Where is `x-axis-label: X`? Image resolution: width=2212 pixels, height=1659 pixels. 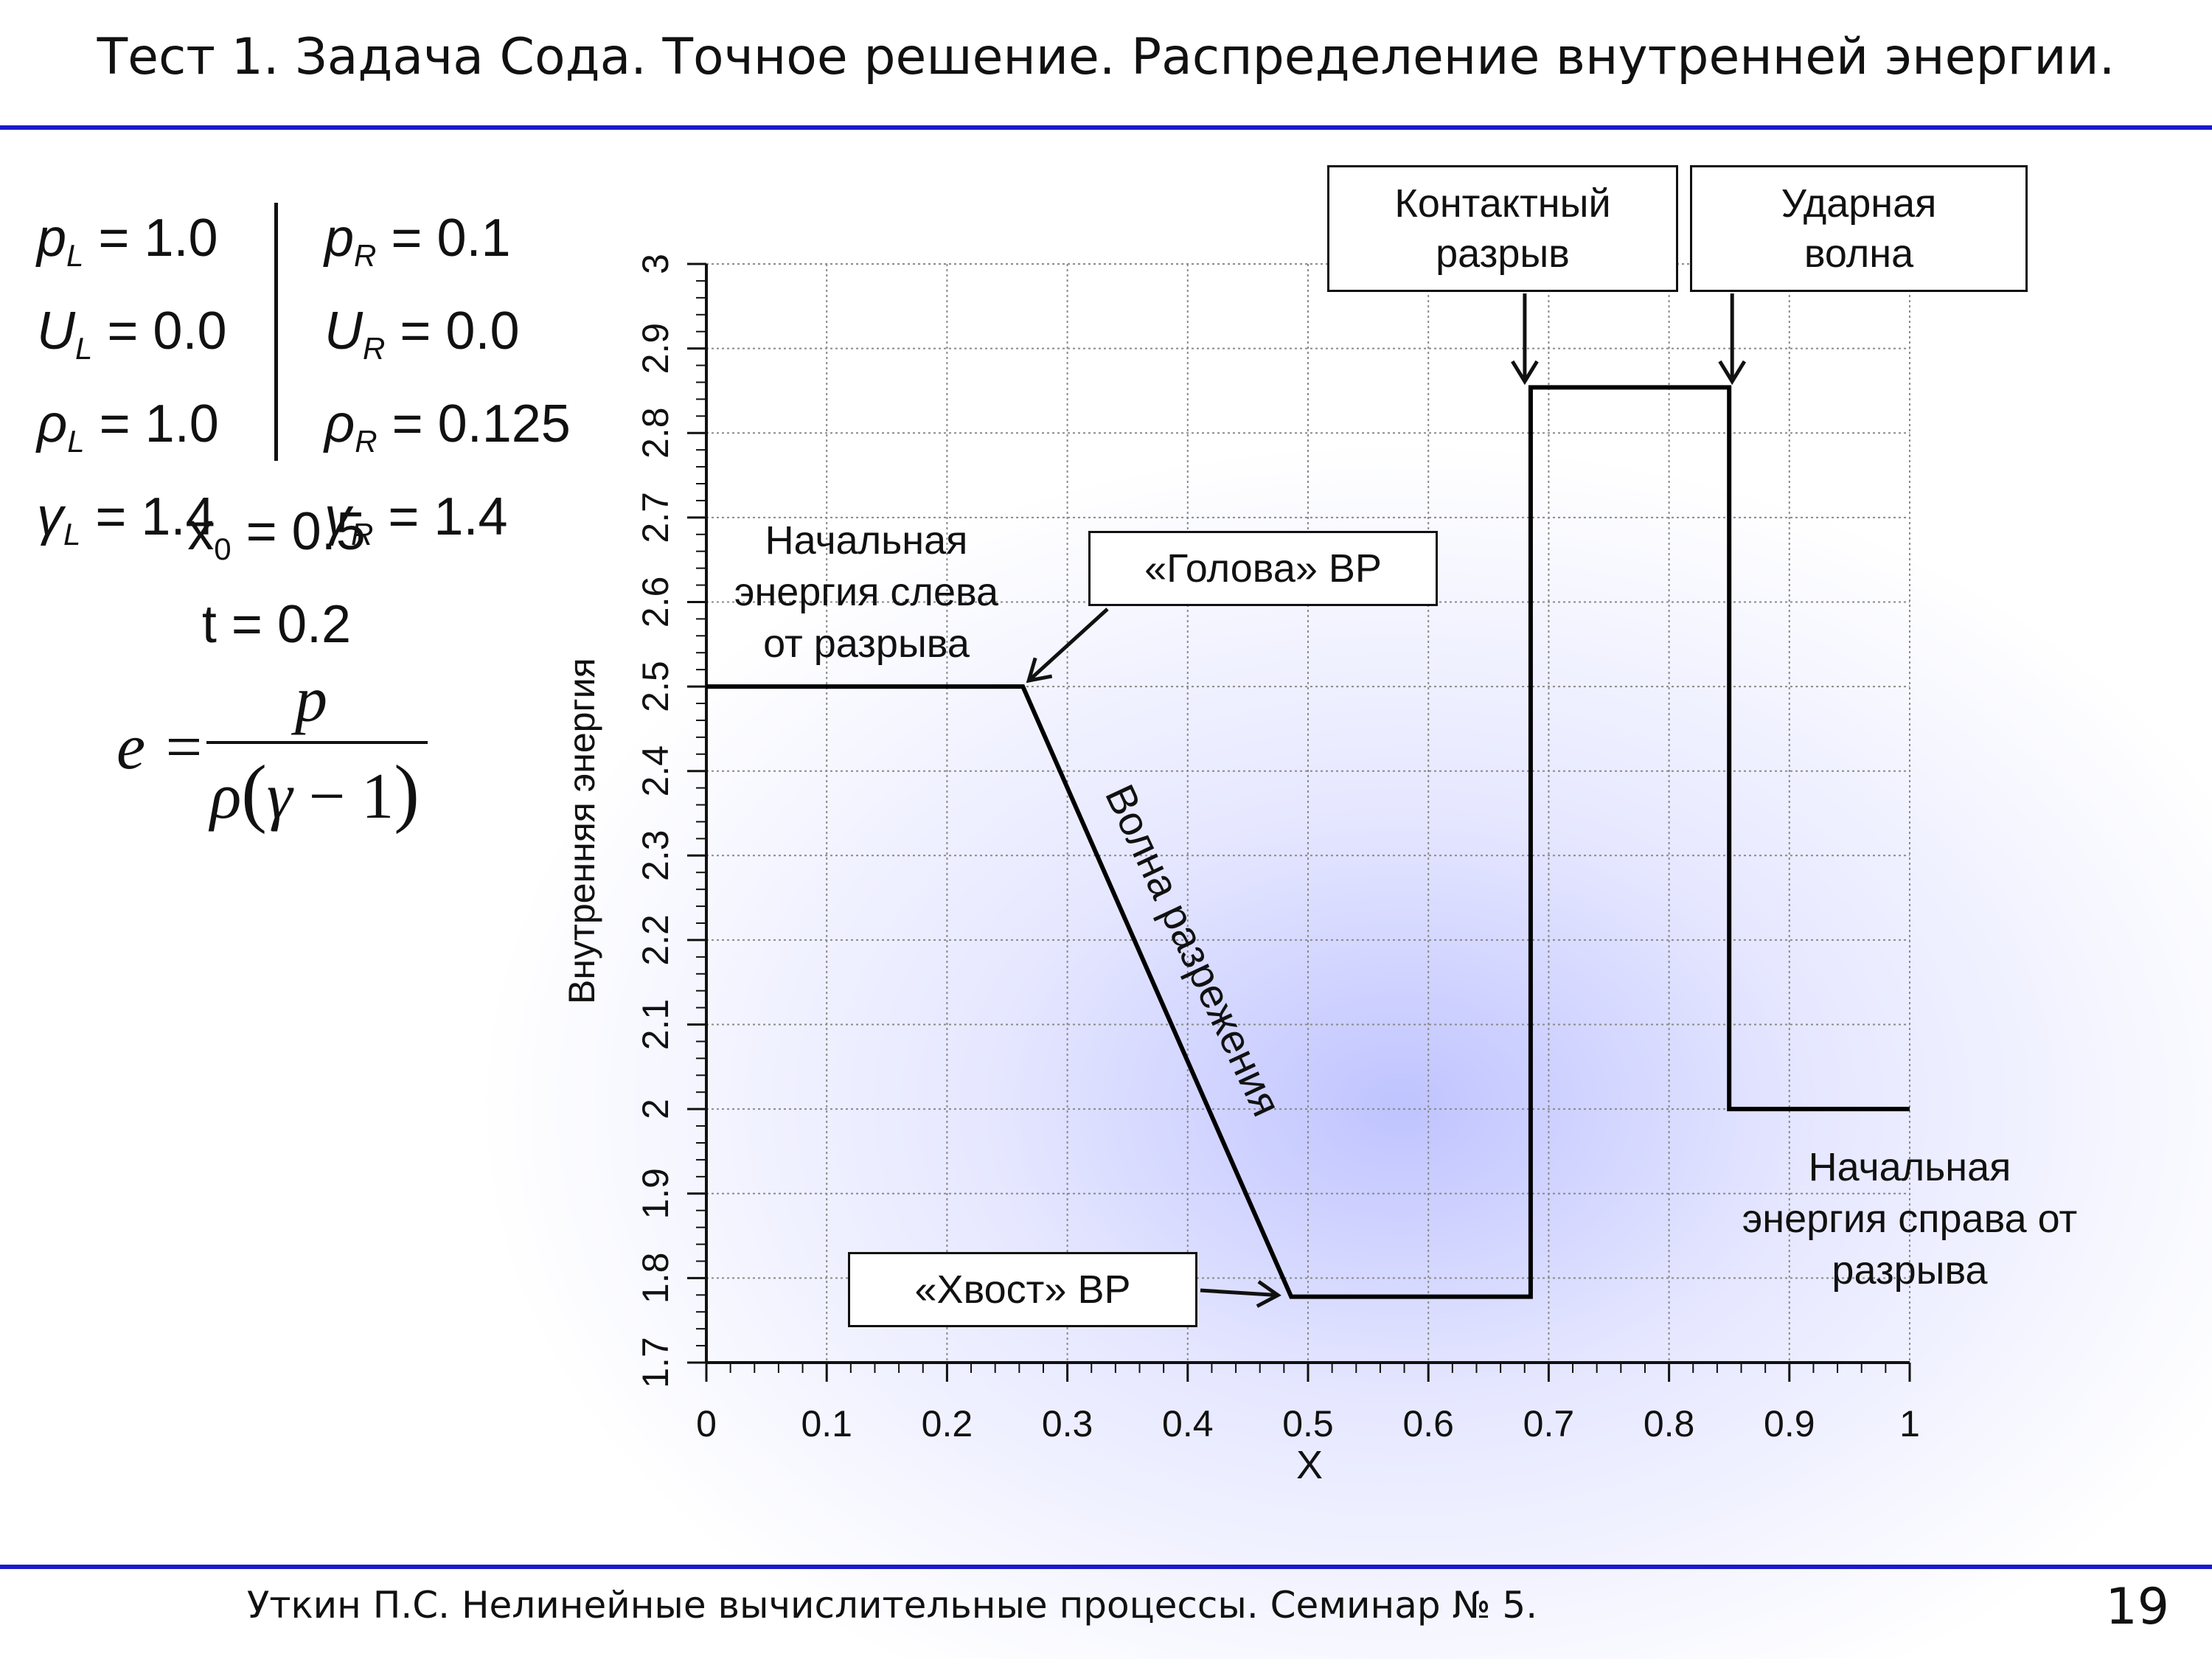 x-axis-label: X is located at coordinates (1309, 1465).